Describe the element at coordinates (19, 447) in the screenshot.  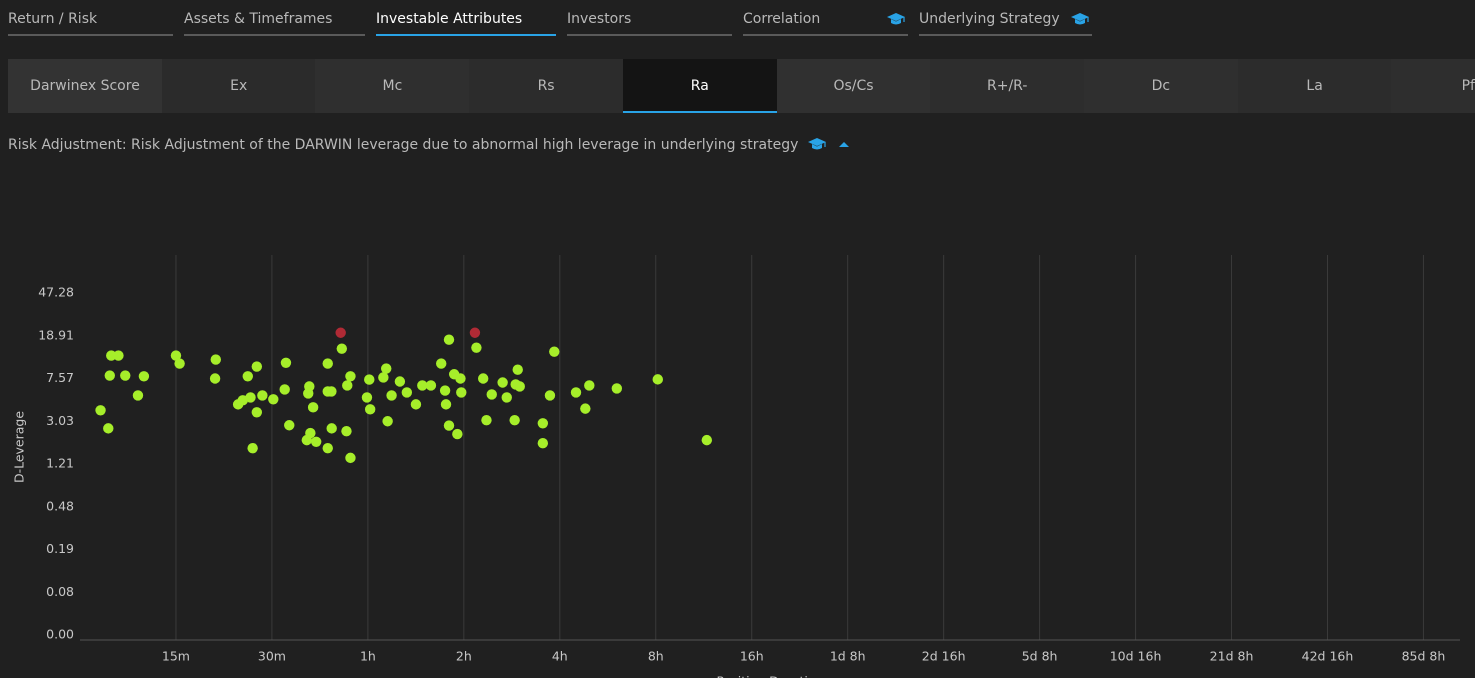
I see `y-axis-label: D-Leverage` at that location.